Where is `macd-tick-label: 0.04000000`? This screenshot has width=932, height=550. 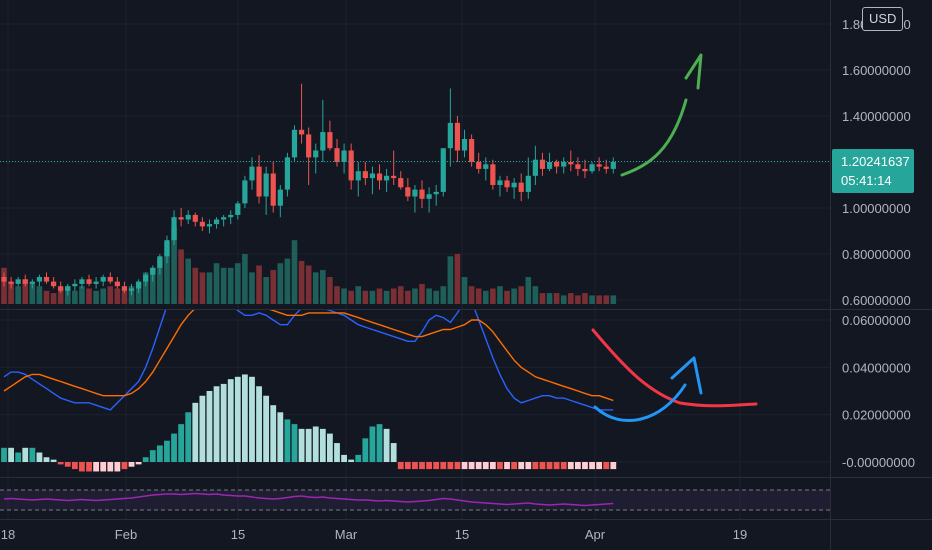
macd-tick-label: 0.04000000 is located at coordinates (876, 367).